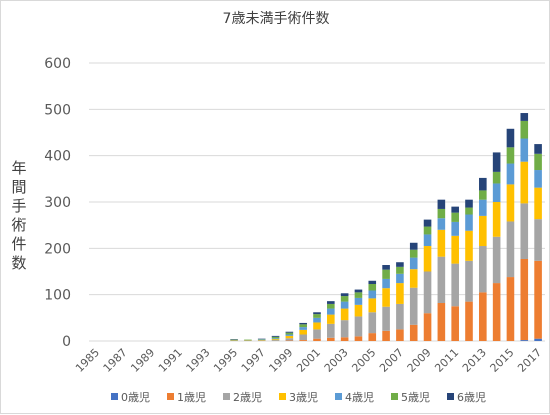 This screenshot has width=550, height=415. Describe the element at coordinates (298, 397) in the screenshot. I see `legend-item: 3歳児` at that location.